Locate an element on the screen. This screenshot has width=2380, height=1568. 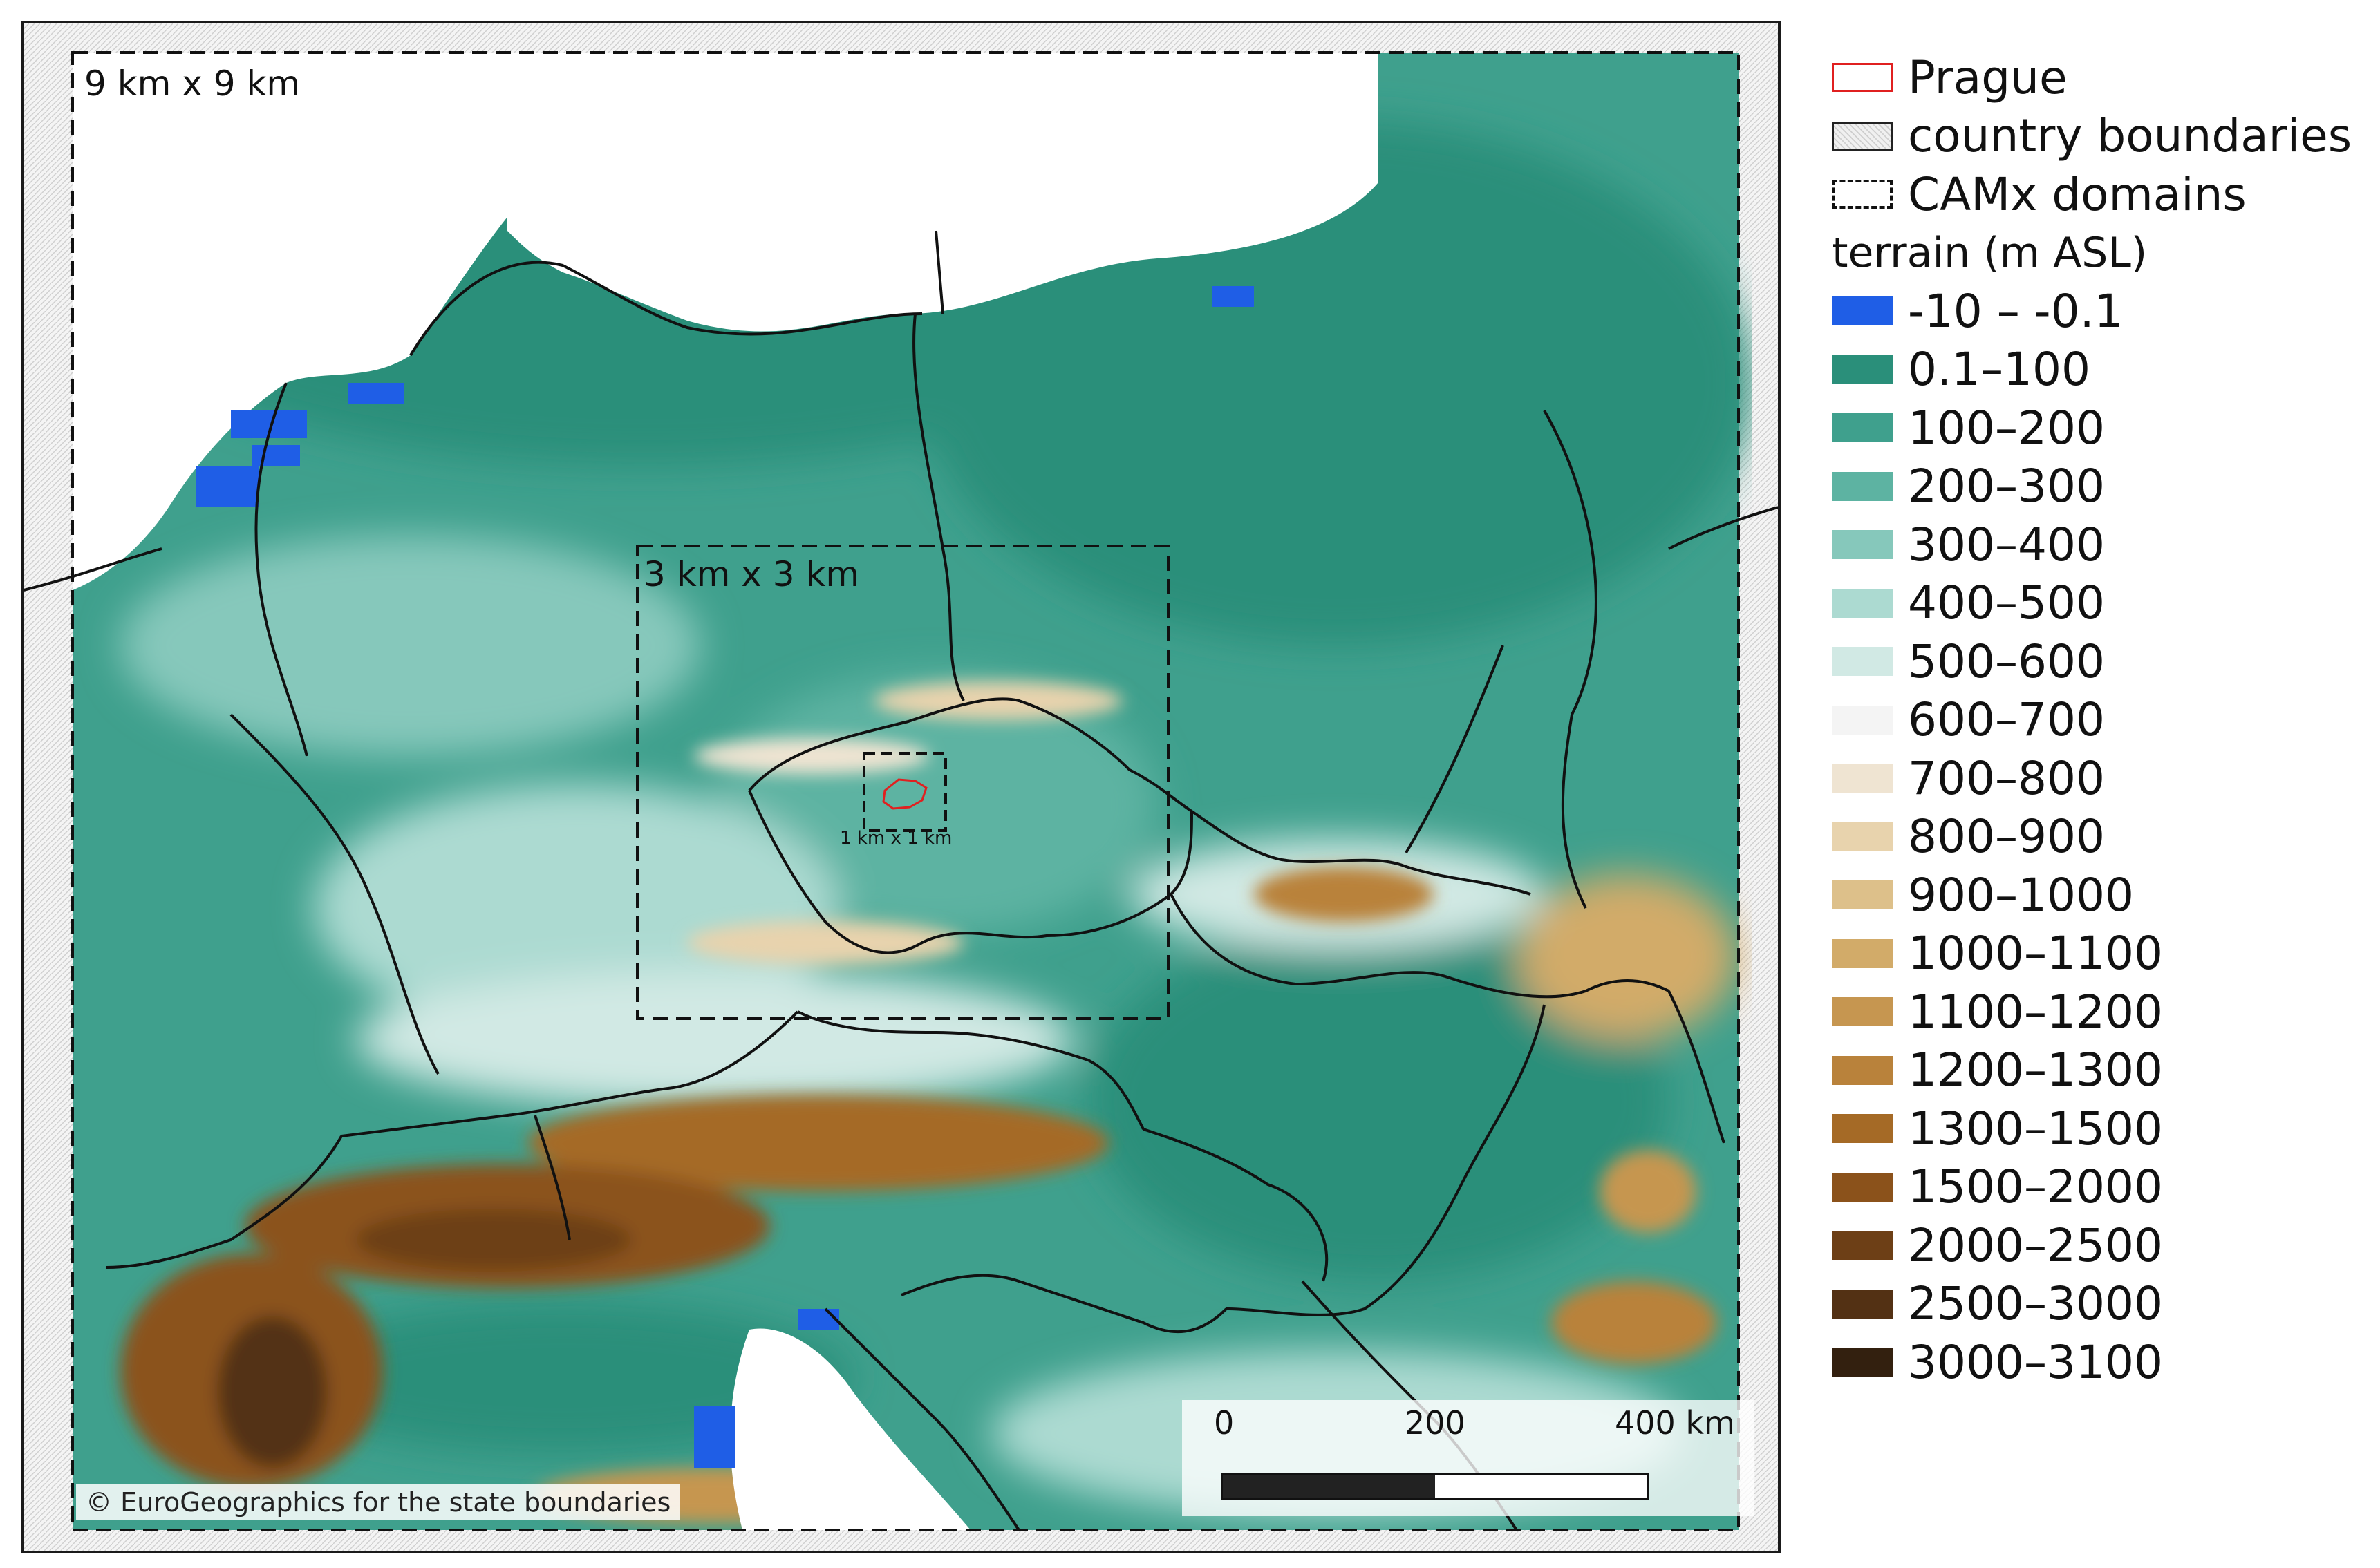
terrain-class-item: 700–800 is located at coordinates (2101, 778).